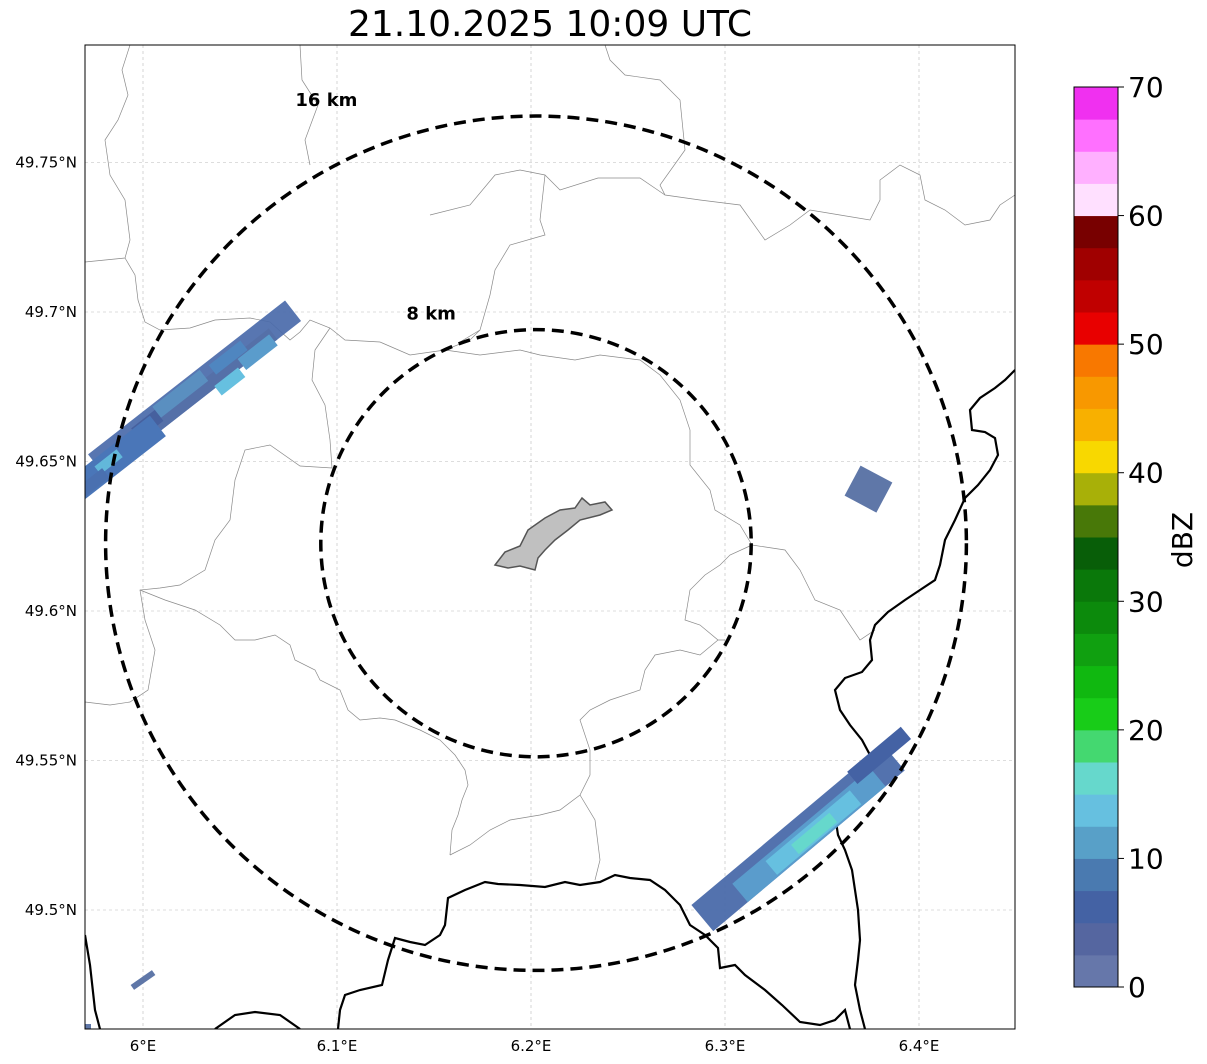  What do you see at coordinates (1146, 216) in the screenshot?
I see `colorbar-tick-label: 60` at bounding box center [1146, 216].